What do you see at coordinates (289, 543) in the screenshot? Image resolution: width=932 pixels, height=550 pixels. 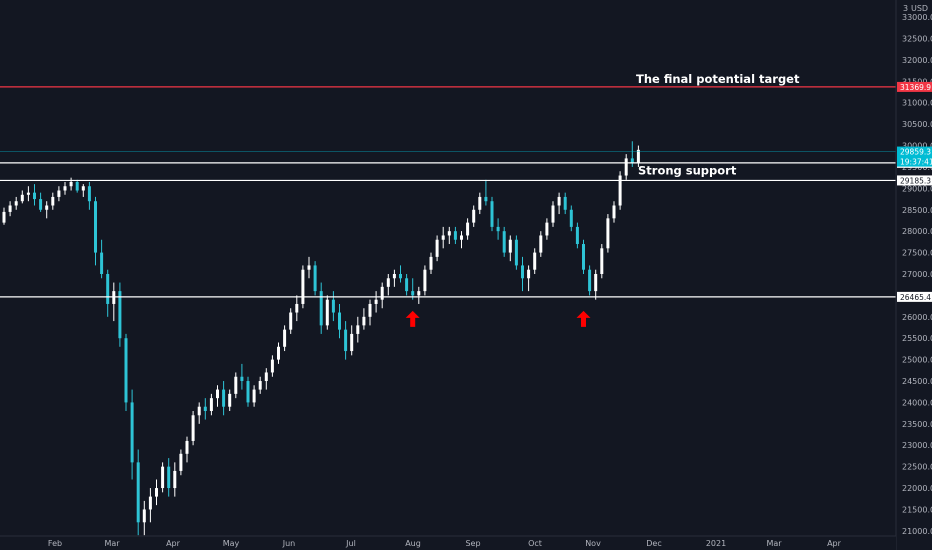 I see `x-tick-label: Jun` at bounding box center [289, 543].